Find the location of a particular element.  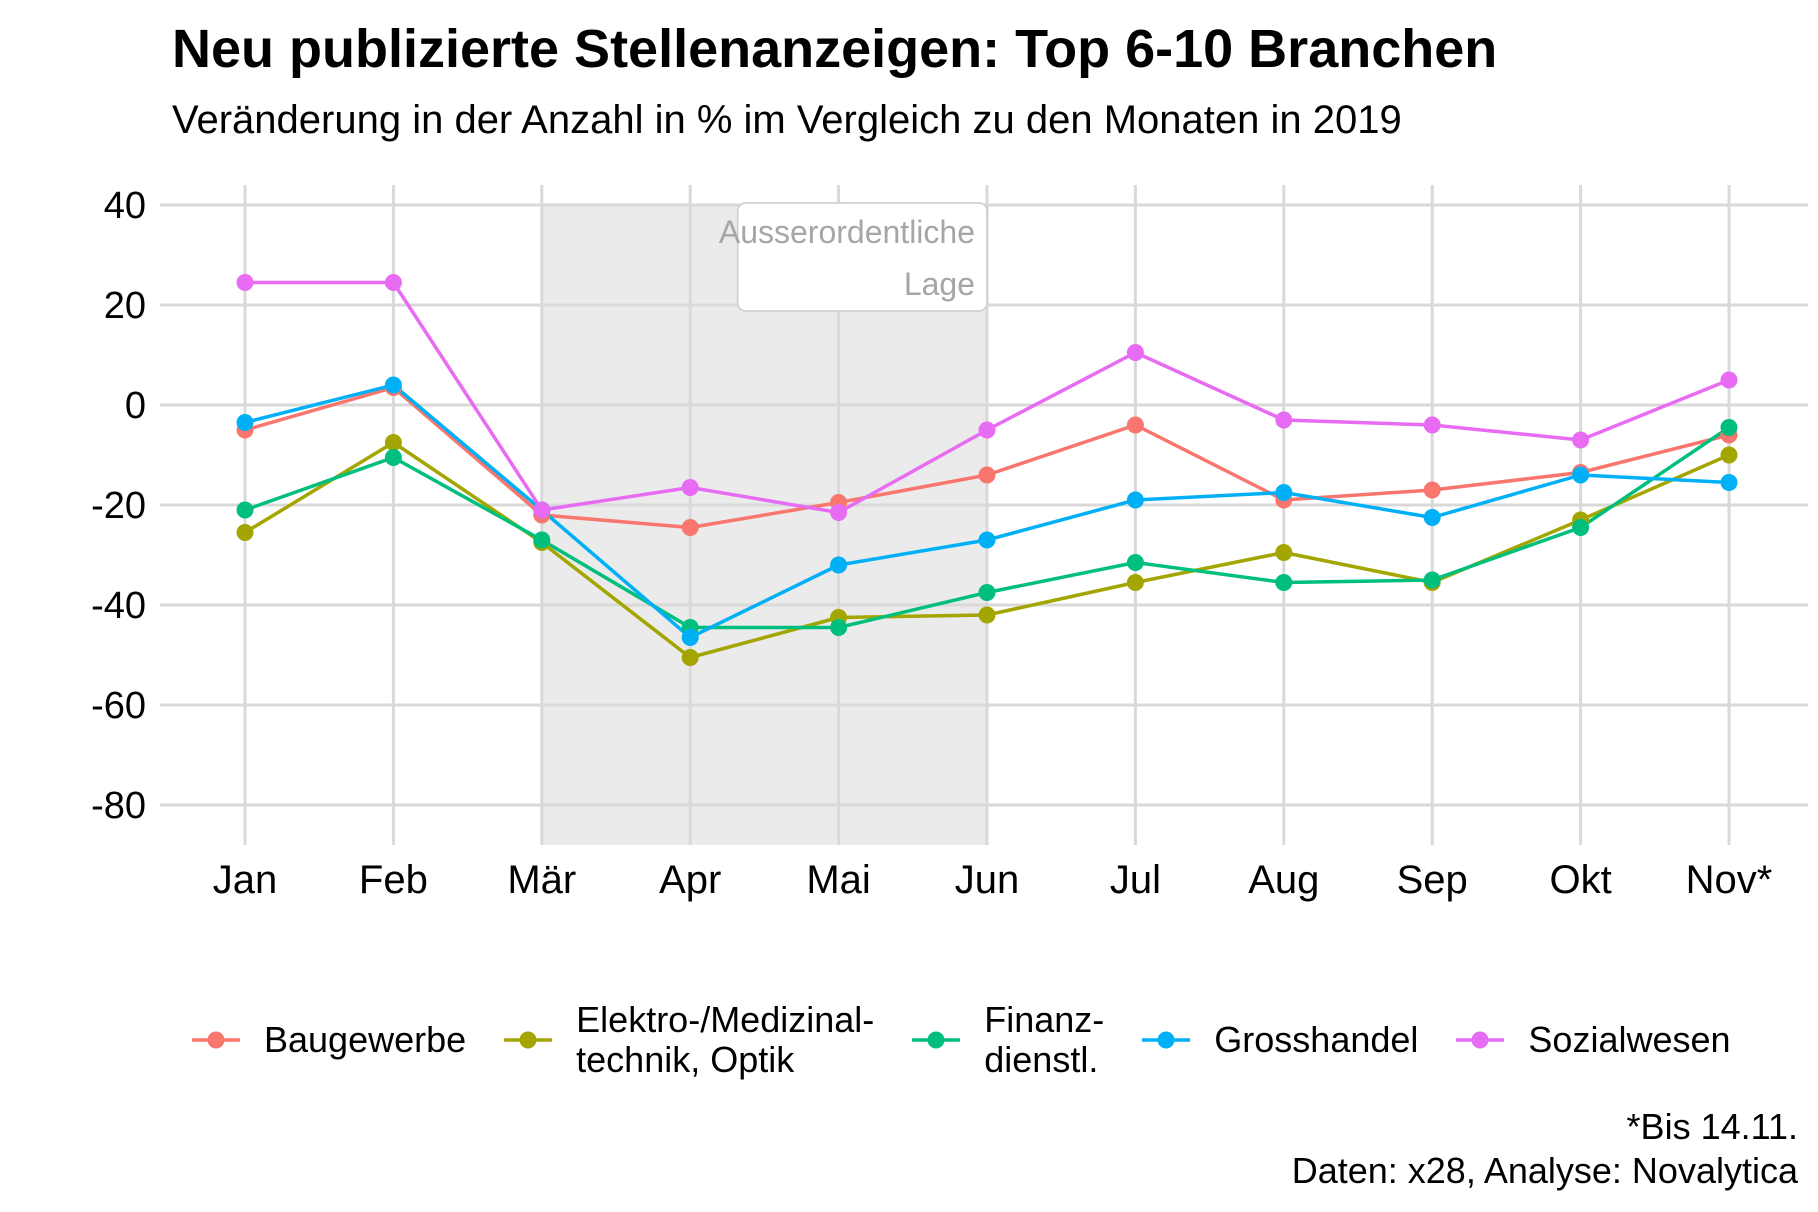

legend-label: Grosshandel is located at coordinates (1316, 1039).